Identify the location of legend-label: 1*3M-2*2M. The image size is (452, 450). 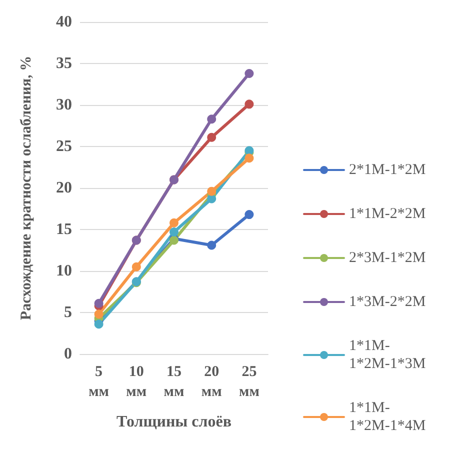
(387, 302).